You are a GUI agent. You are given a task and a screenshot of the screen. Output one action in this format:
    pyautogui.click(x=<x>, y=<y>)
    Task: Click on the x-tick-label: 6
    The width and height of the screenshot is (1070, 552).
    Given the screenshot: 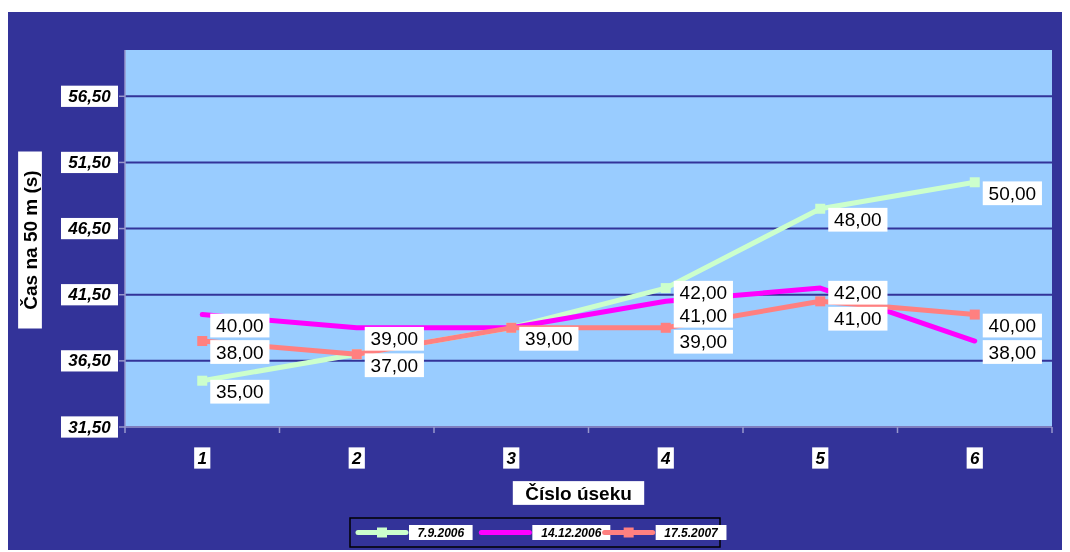 What is the action you would take?
    pyautogui.click(x=975, y=458)
    